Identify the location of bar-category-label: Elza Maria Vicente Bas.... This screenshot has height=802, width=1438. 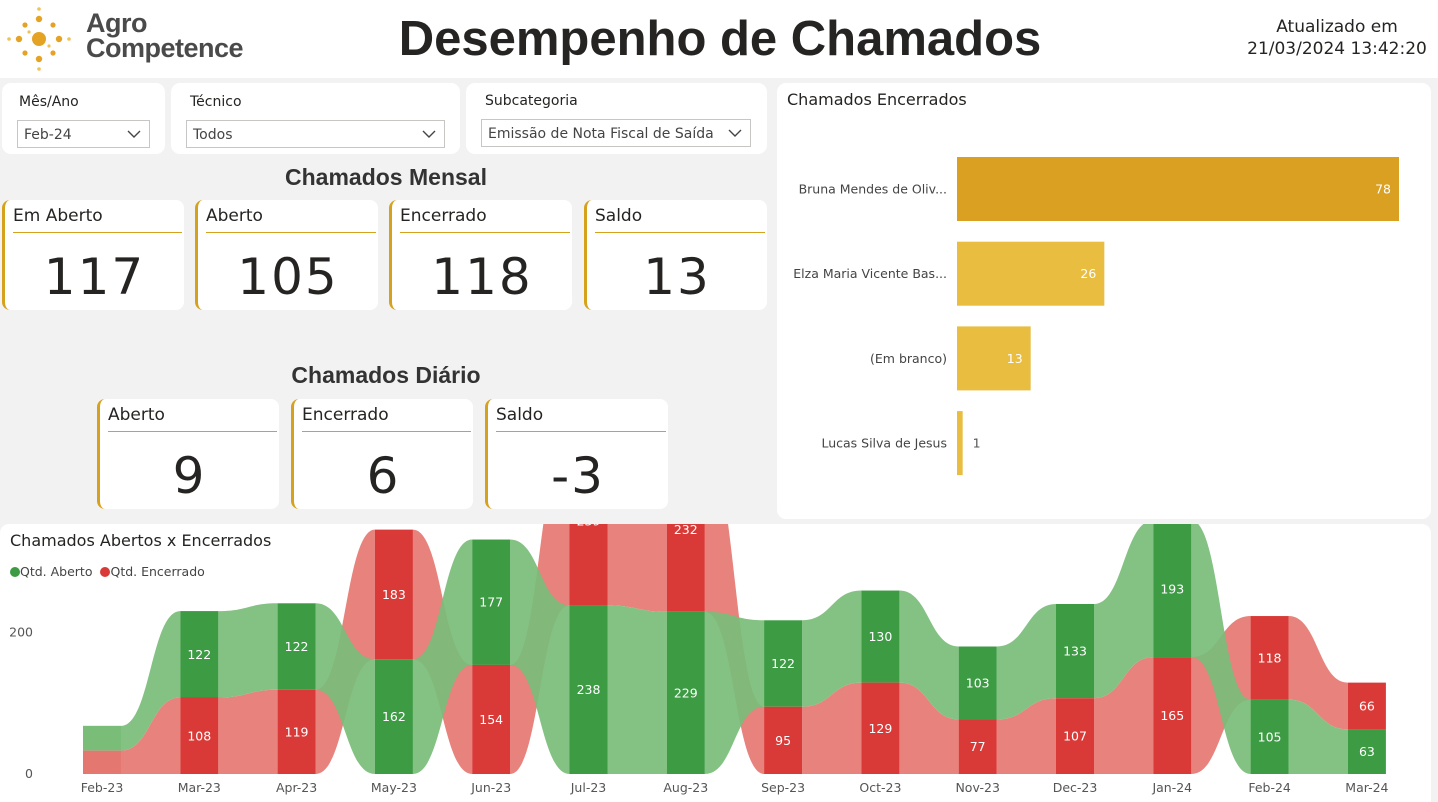
(870, 273).